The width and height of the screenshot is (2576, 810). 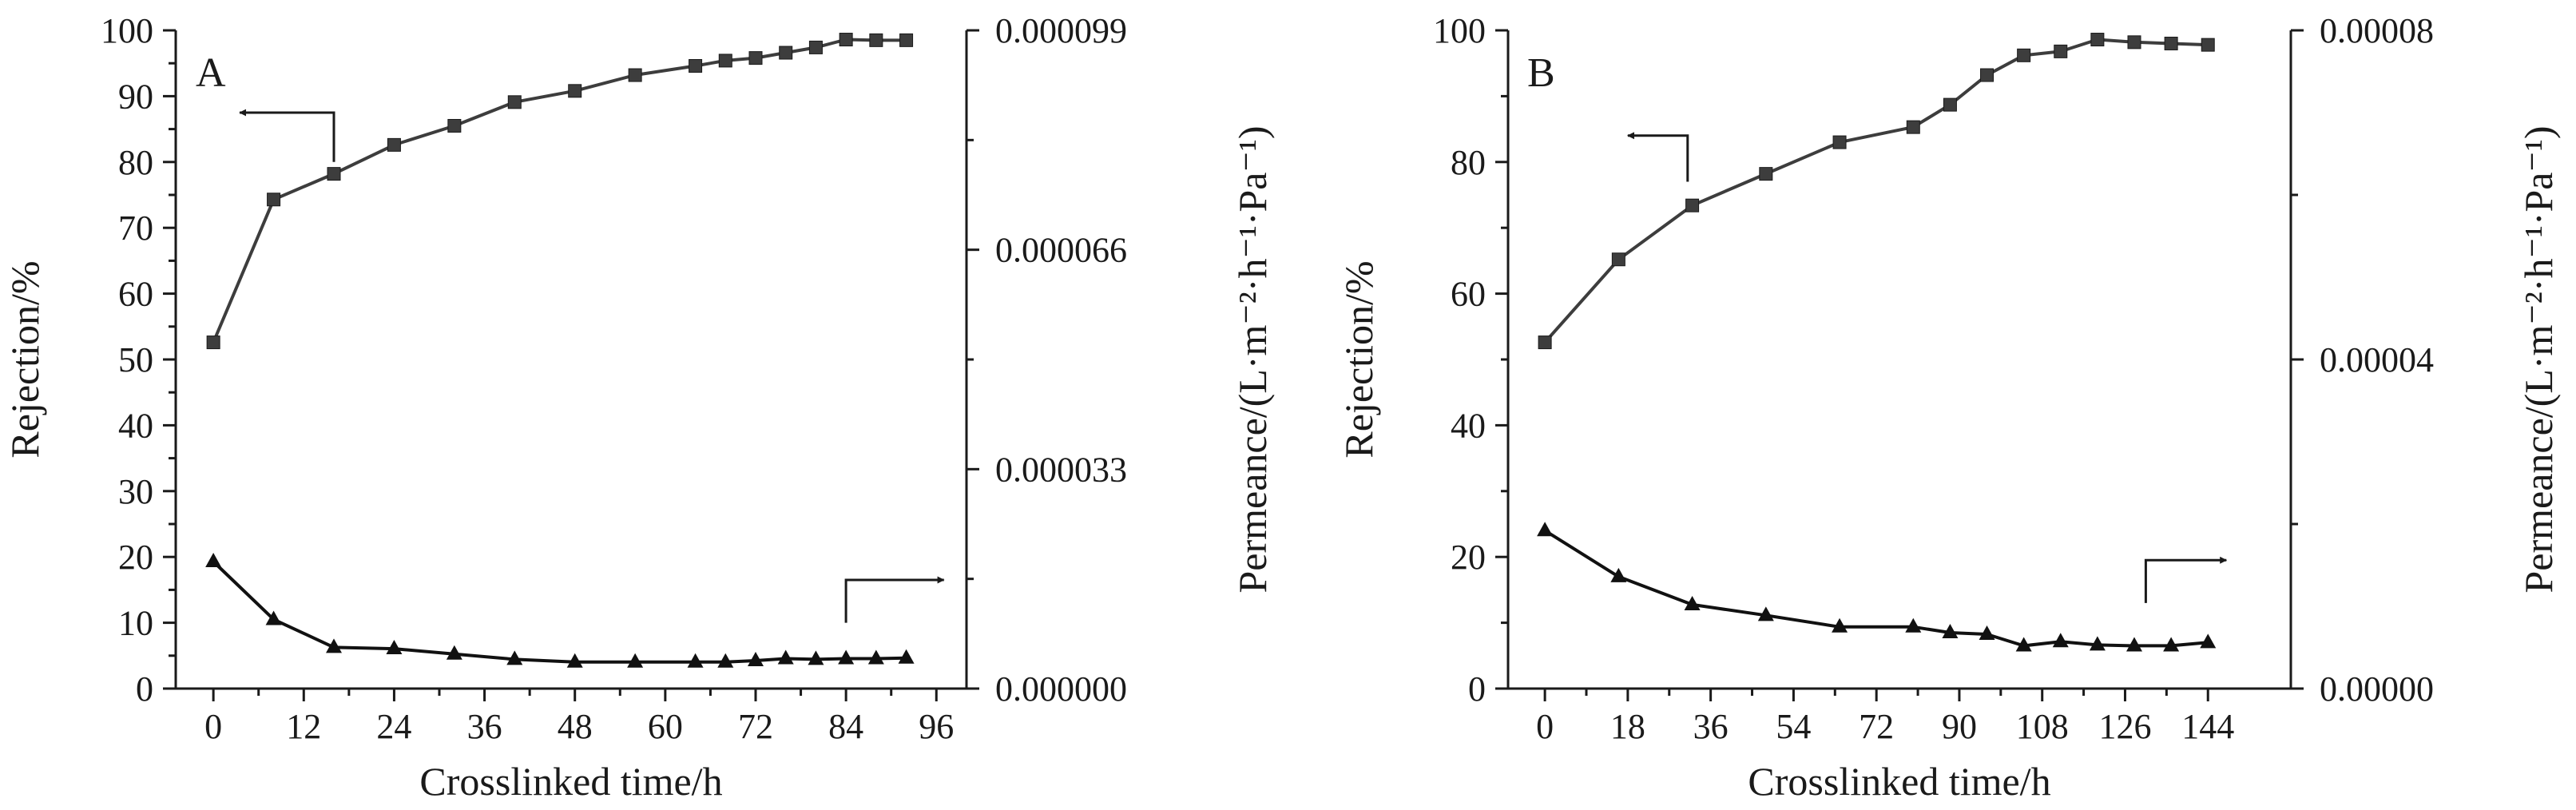 I want to click on x-tick-label: 144, so click(x=2207, y=726).